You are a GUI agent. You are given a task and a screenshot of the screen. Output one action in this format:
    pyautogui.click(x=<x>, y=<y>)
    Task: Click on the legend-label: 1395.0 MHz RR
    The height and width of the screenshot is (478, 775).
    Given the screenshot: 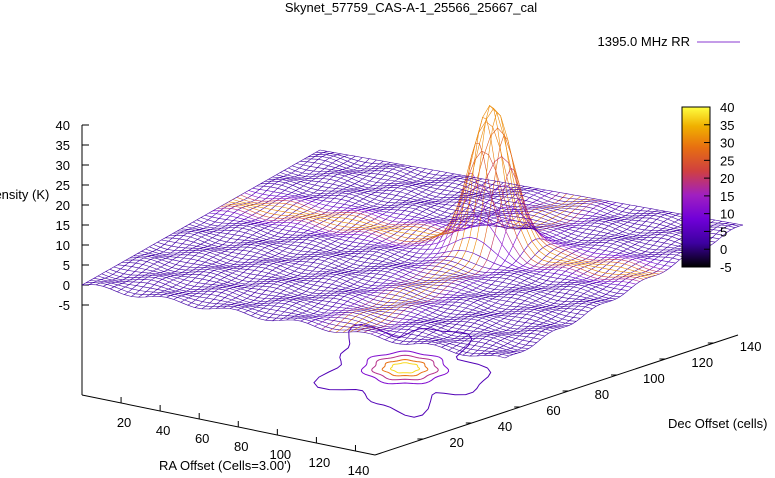 What is the action you would take?
    pyautogui.click(x=644, y=41)
    